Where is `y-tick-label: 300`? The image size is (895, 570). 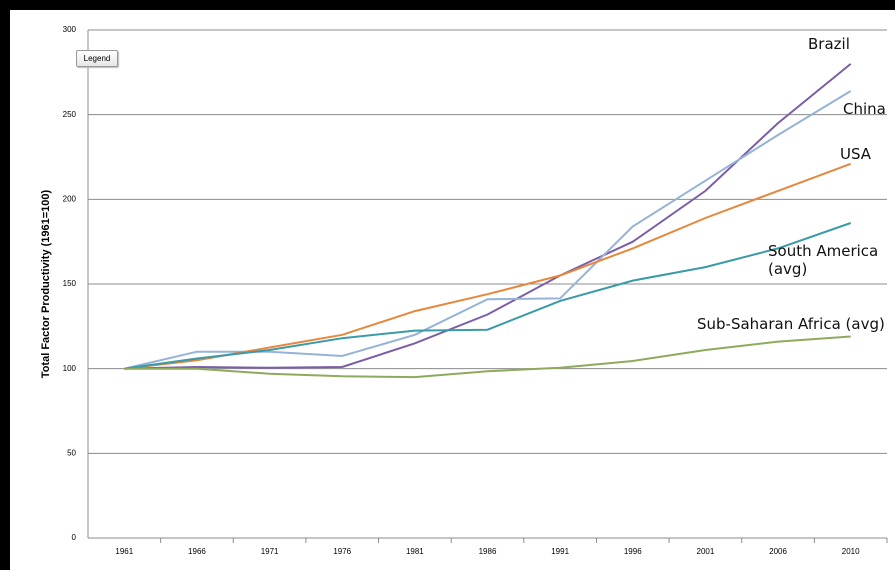
y-tick-label: 300 is located at coordinates (70, 29).